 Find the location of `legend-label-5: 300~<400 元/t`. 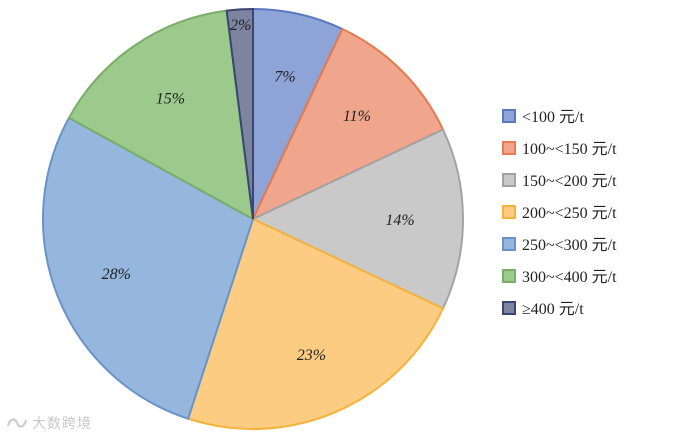

legend-label-5: 300~<400 元/t is located at coordinates (569, 277).